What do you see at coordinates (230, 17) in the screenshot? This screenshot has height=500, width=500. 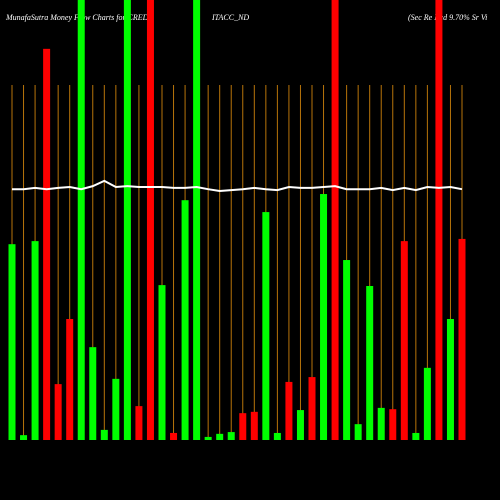 I see `chart-title: ITACC_ND` at bounding box center [230, 17].